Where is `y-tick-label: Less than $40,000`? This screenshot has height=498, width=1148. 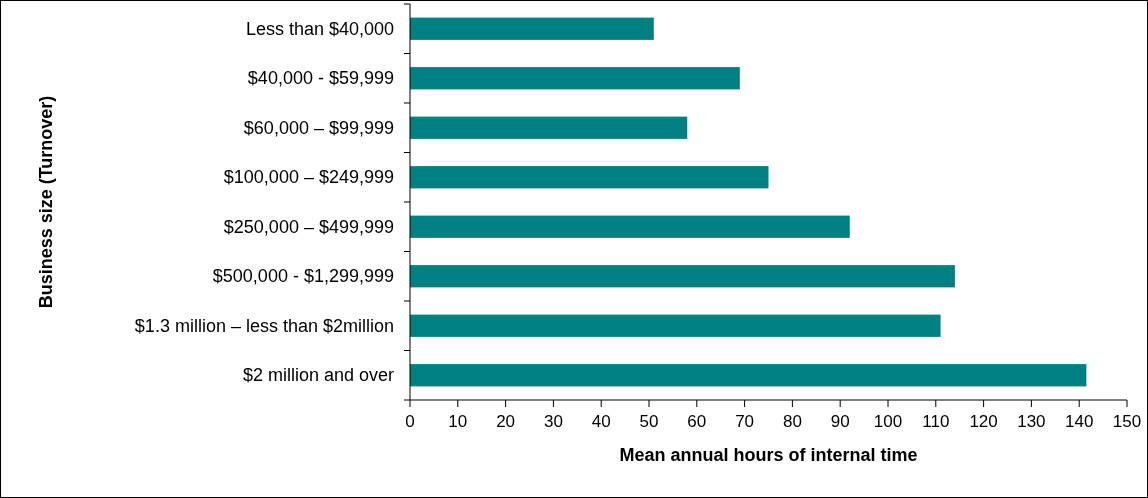 y-tick-label: Less than $40,000 is located at coordinates (319, 28).